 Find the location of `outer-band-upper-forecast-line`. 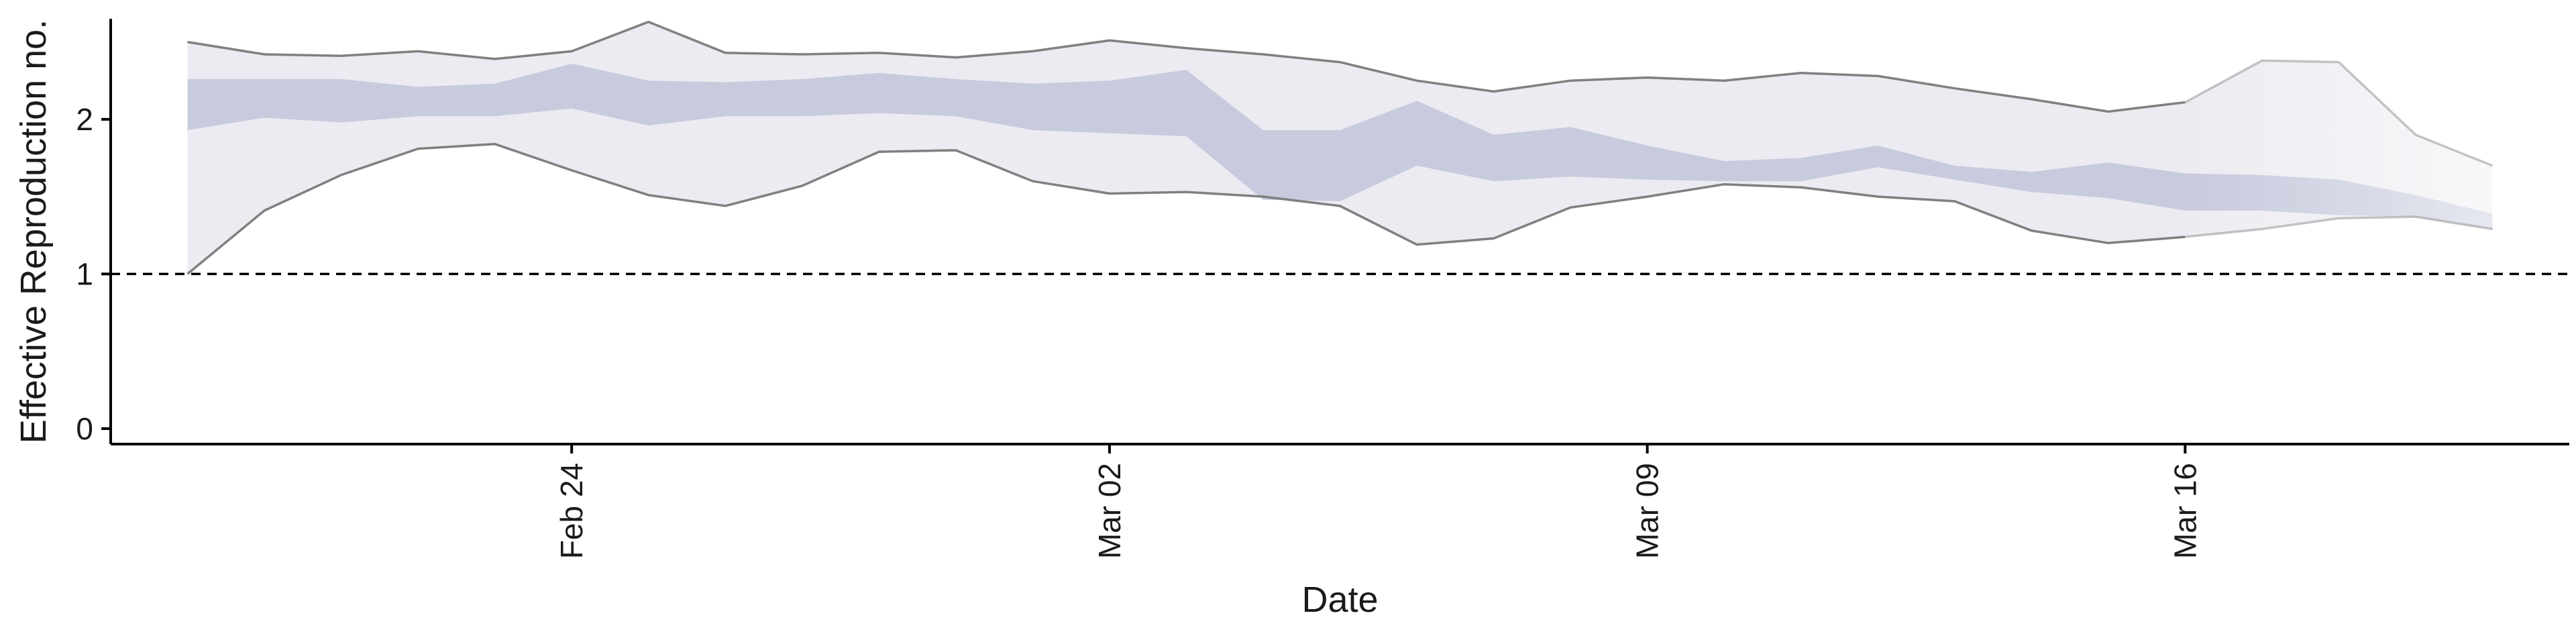

outer-band-upper-forecast-line is located at coordinates (2338, 113).